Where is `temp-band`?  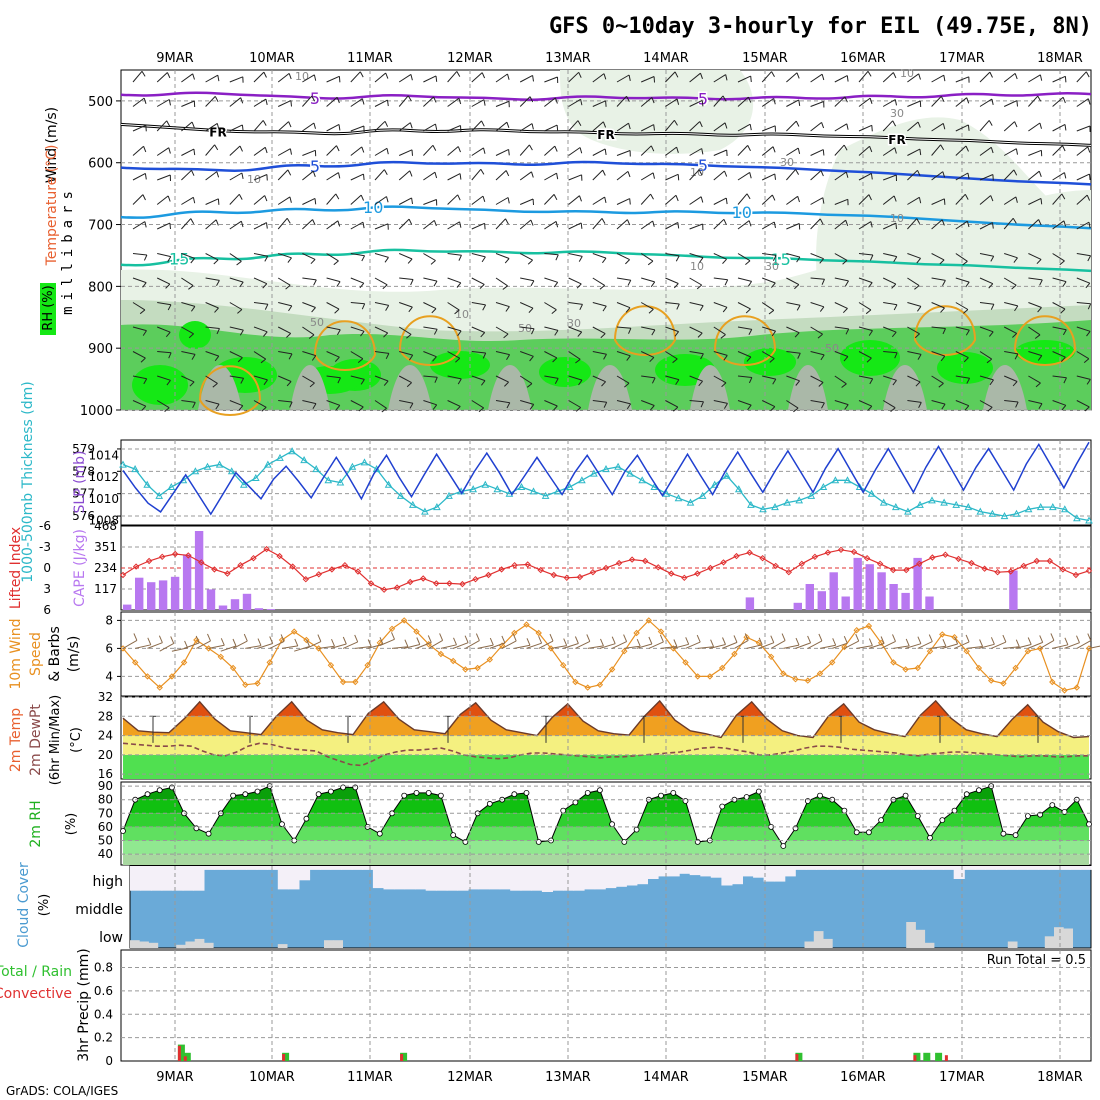
temp-band is located at coordinates (606, 745).